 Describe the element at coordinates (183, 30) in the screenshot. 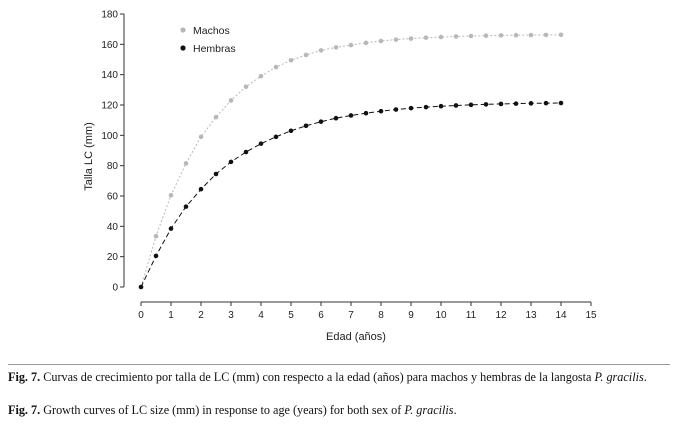

I see `legend-marker-machos` at that location.